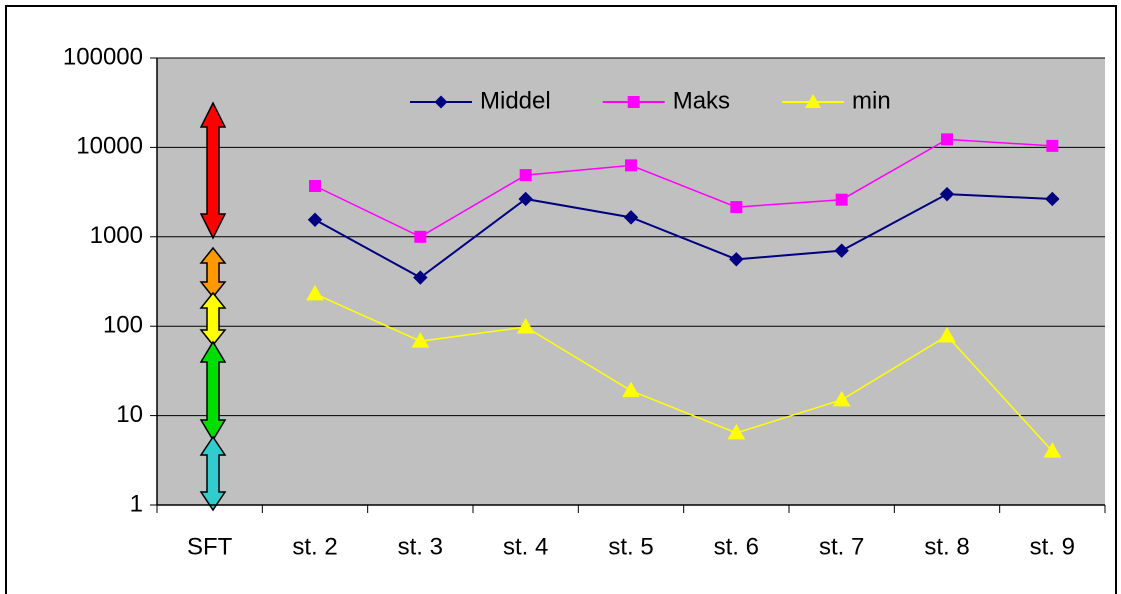 The image size is (1121, 594). I want to click on y-tick-label: 100, so click(123, 325).